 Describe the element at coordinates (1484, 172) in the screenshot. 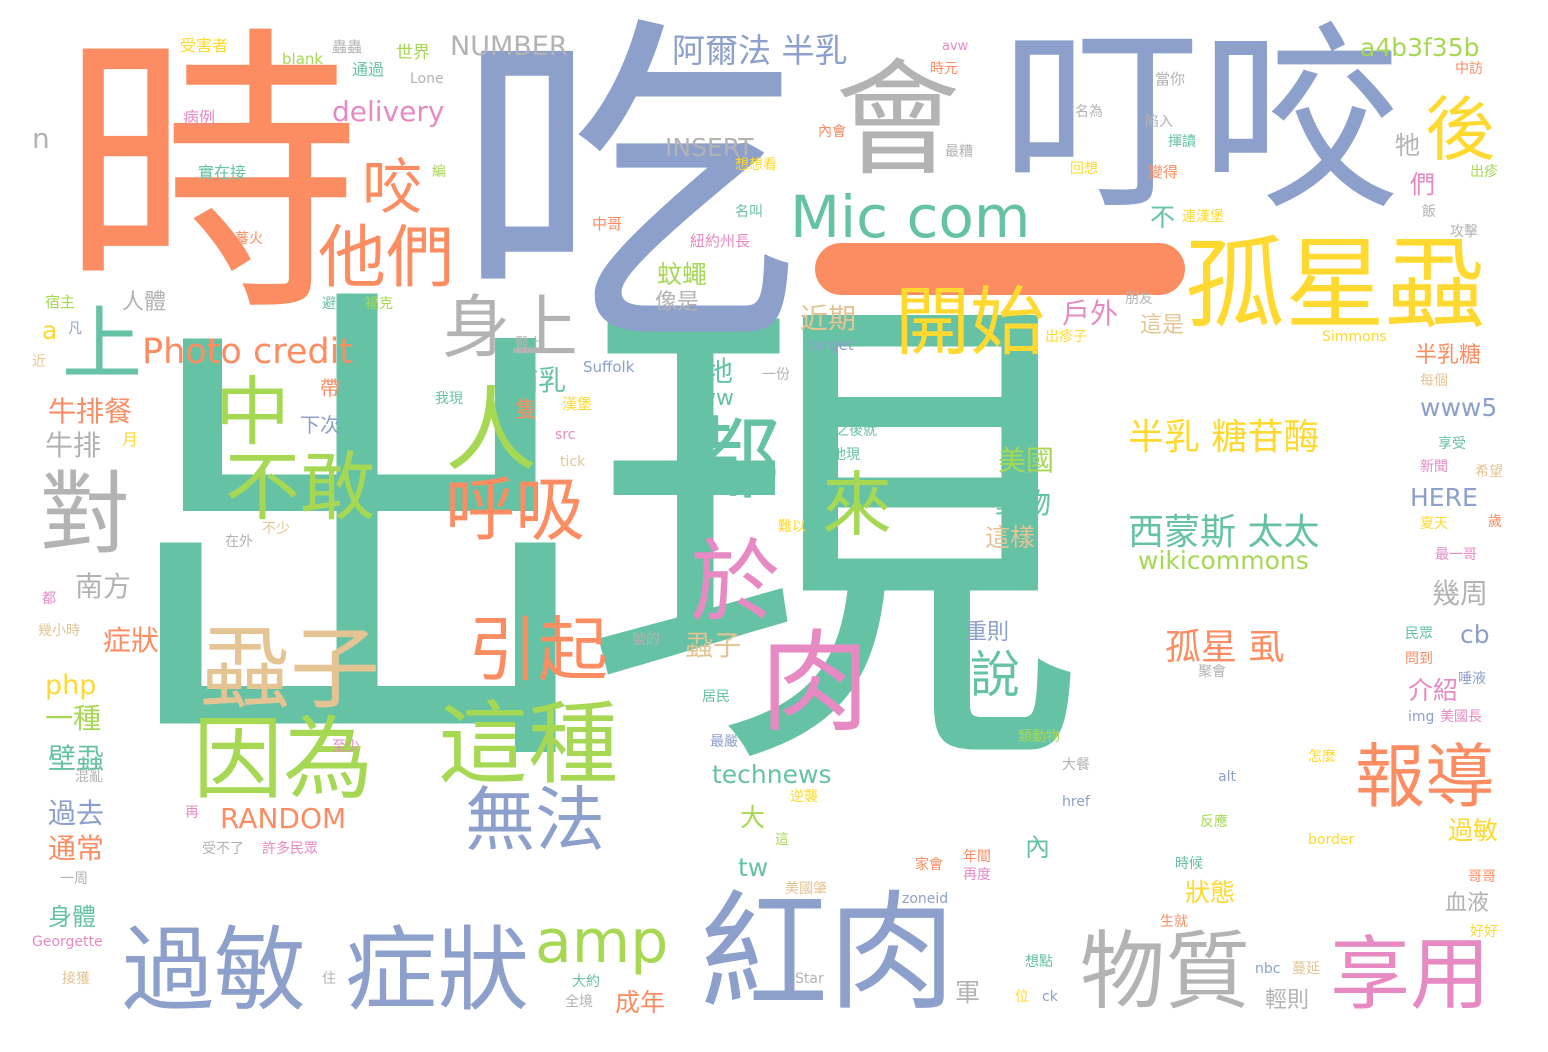

I see `word: 出疹` at that location.